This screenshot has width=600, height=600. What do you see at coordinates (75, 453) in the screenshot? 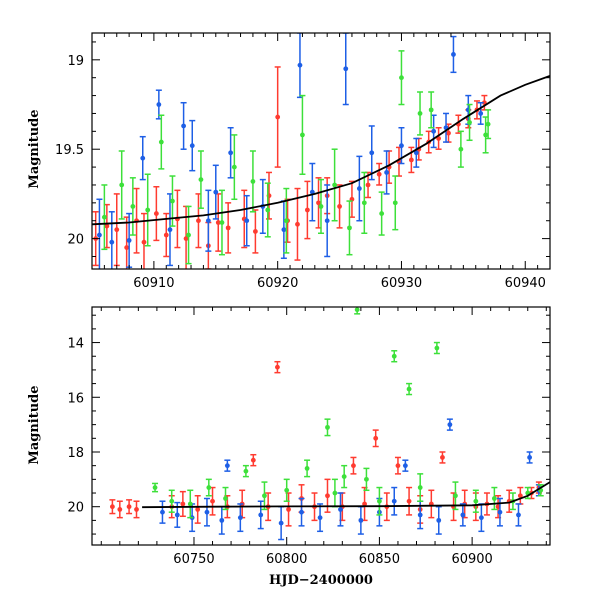
I see `y-tick-label: 18` at bounding box center [75, 453].